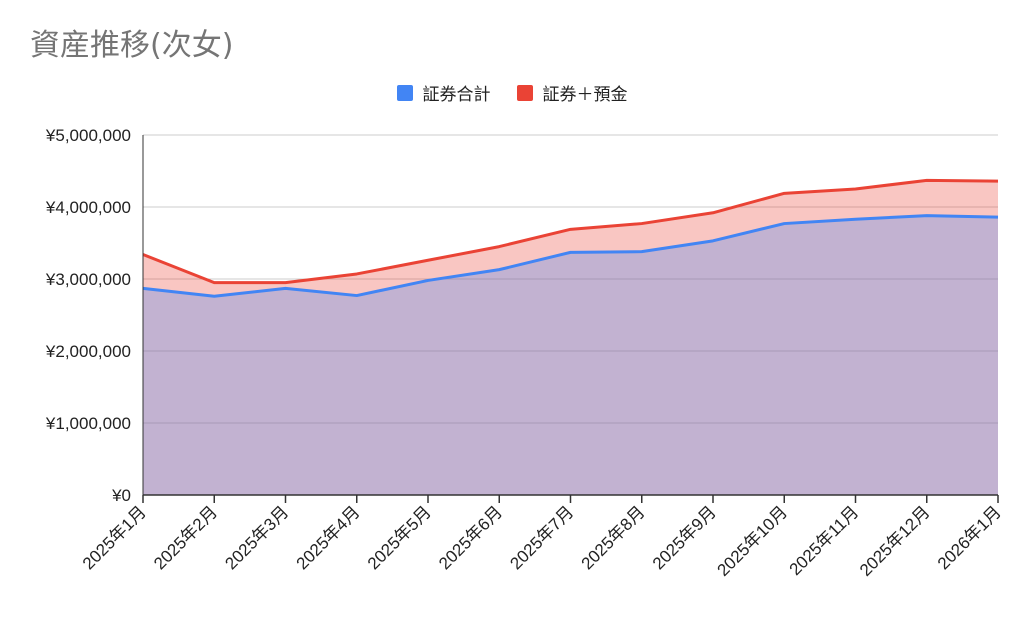  What do you see at coordinates (541, 537) in the screenshot?
I see `x-tick-label: 2025年7月` at bounding box center [541, 537].